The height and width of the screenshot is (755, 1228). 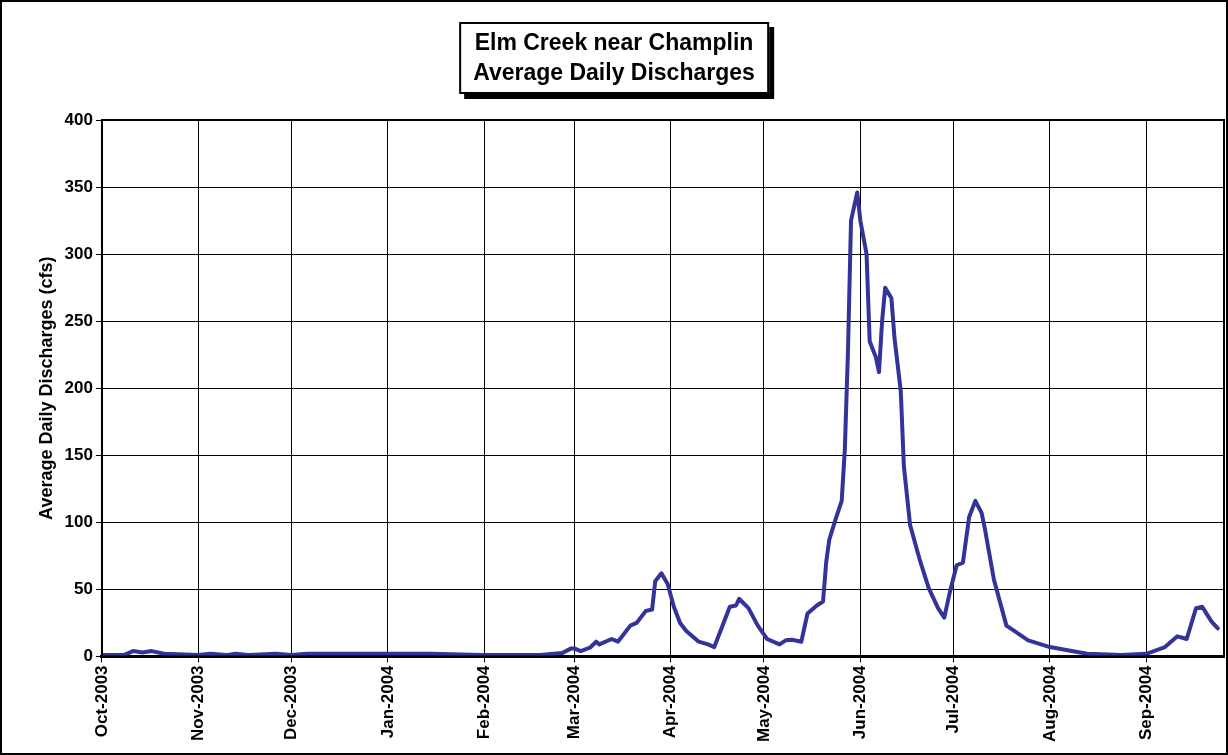 I want to click on y-tick-label: 100, so click(x=78, y=522).